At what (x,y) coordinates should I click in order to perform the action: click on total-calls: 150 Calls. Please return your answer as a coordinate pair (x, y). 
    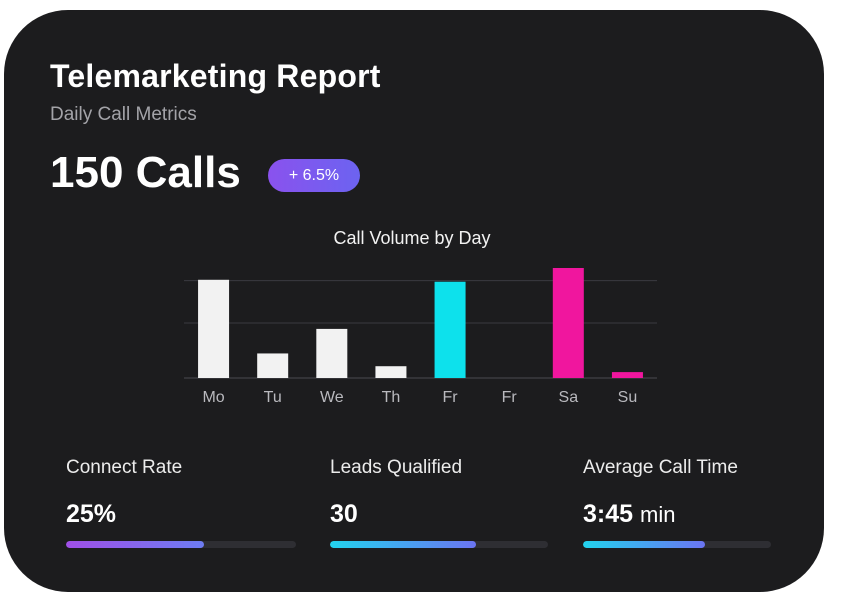
    Looking at the image, I should click on (145, 172).